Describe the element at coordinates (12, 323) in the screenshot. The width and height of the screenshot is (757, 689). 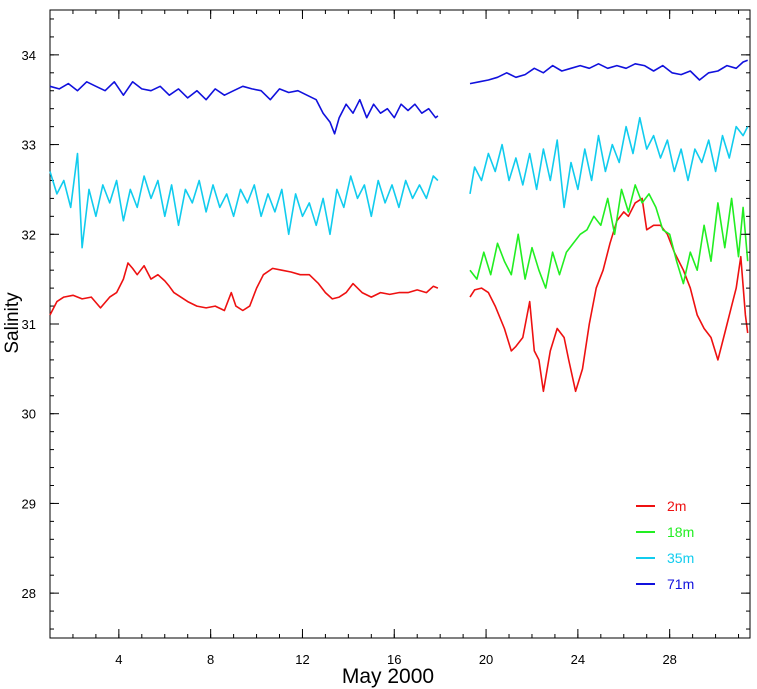
I see `y-axis-title: Salinity` at that location.